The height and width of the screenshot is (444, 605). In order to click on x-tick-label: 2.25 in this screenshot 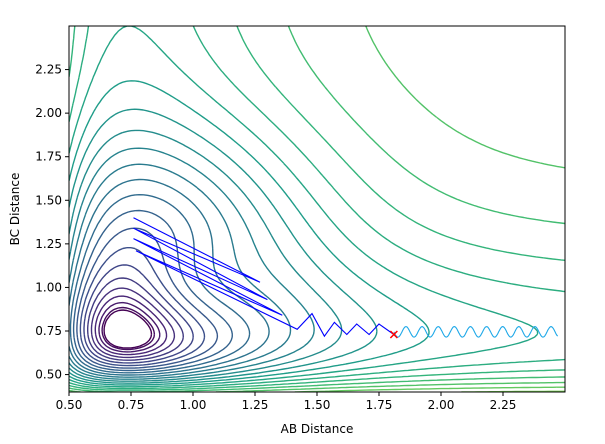, I will do `click(503, 405)`.